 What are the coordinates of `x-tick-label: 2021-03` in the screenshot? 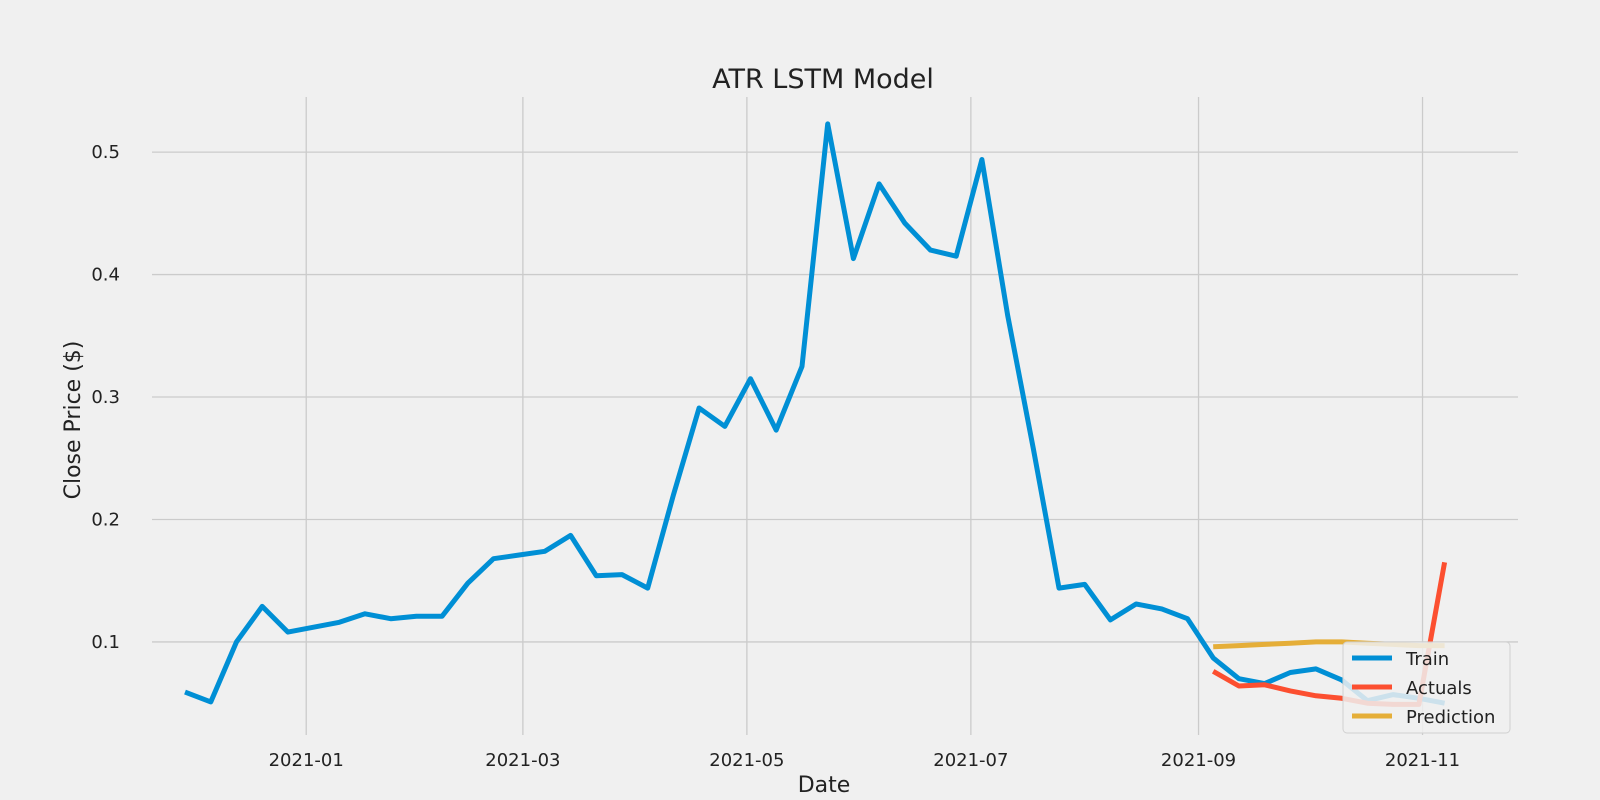 It's located at (522, 760).